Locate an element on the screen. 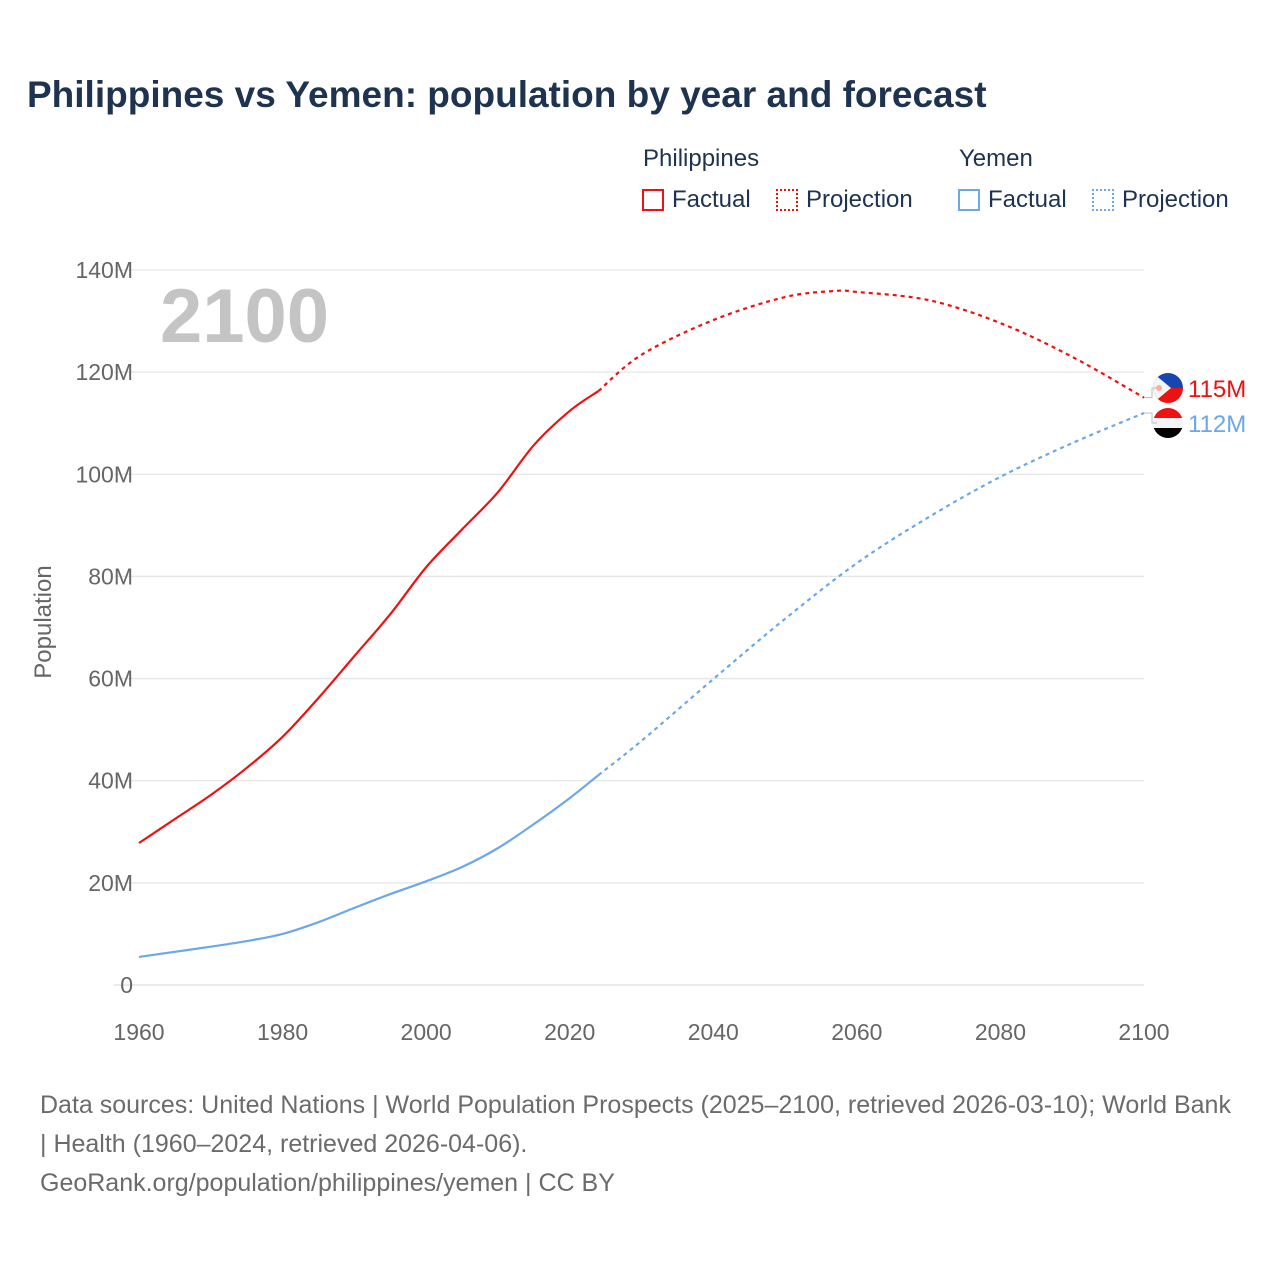  y-tick-label: 40M is located at coordinates (110, 781).